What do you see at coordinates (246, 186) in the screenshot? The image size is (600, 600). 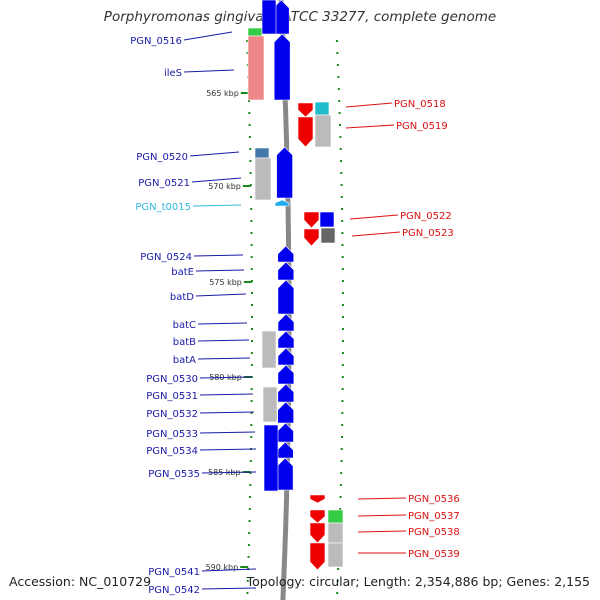 I see `scale-tick-mark` at bounding box center [246, 186].